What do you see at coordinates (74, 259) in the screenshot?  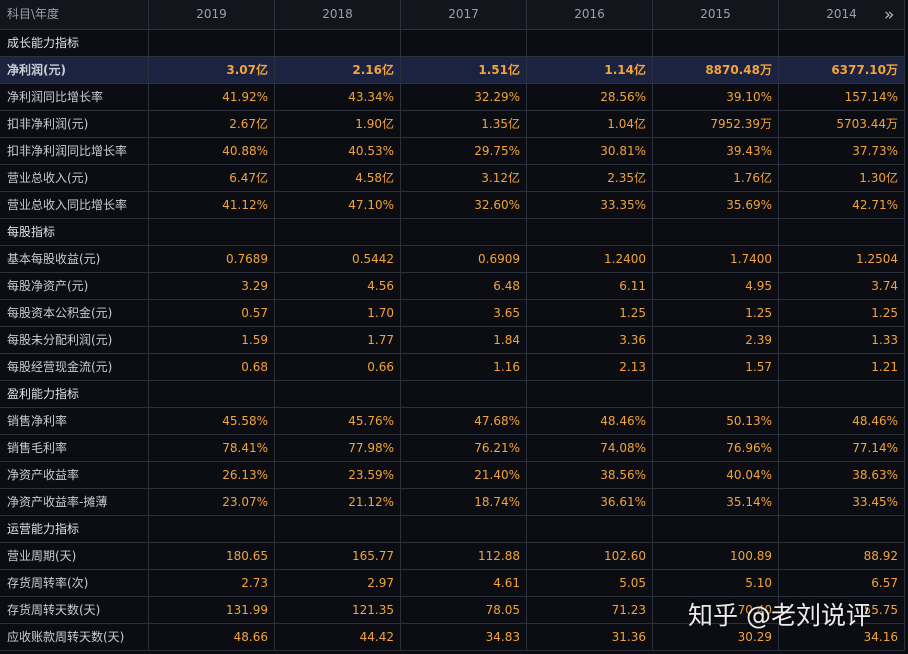 I see `row-label: 基本每股收益(元)` at bounding box center [74, 259].